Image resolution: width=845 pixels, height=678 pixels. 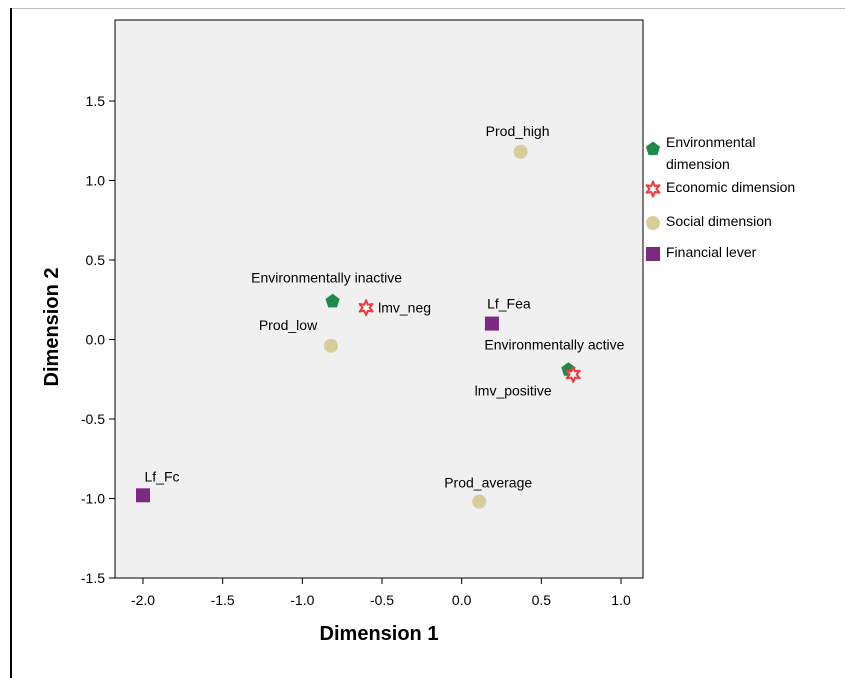 I want to click on x-tick-label: -2.0, so click(x=143, y=600).